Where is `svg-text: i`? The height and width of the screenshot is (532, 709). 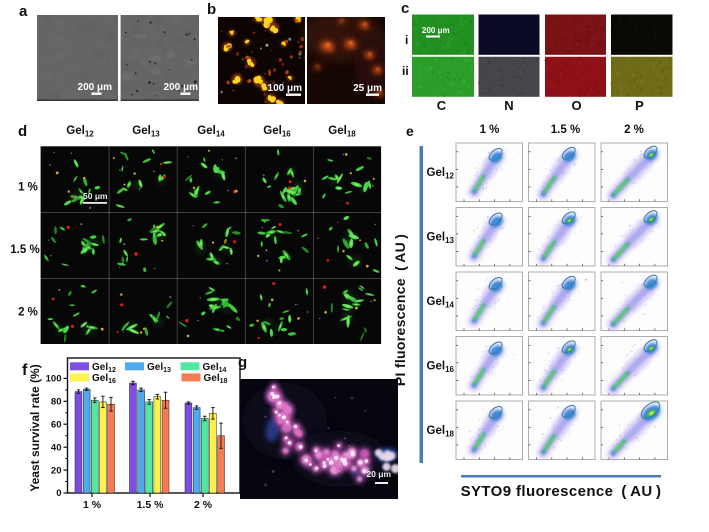 svg-text: i is located at coordinates (406, 40).